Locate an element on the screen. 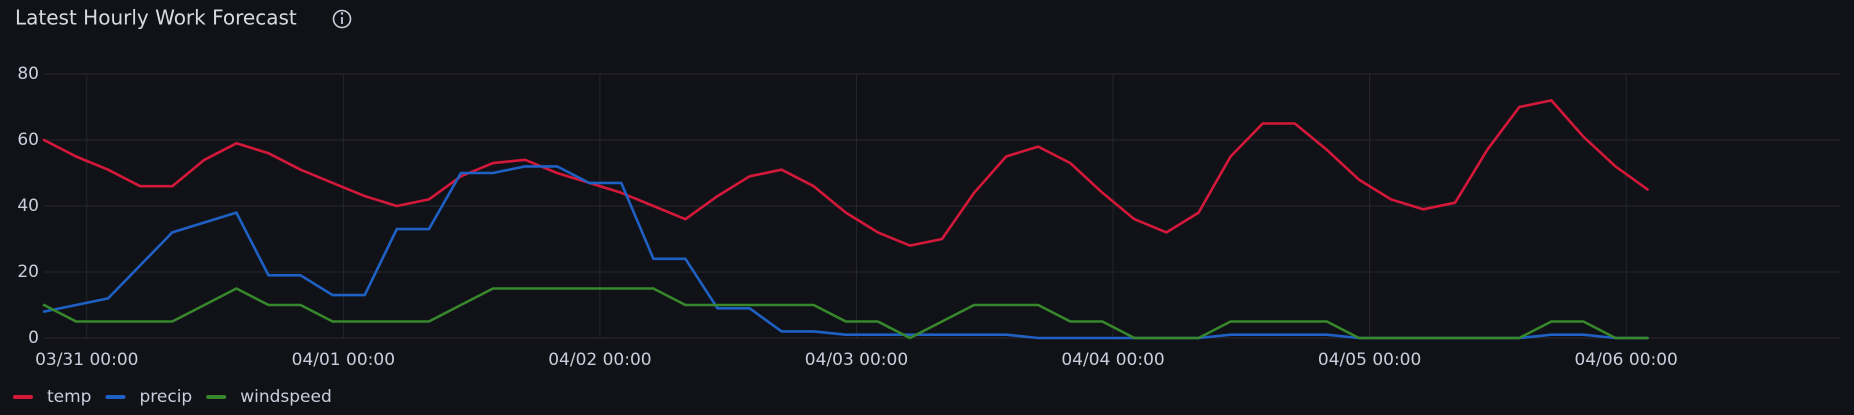  info-circle is located at coordinates (342, 19).